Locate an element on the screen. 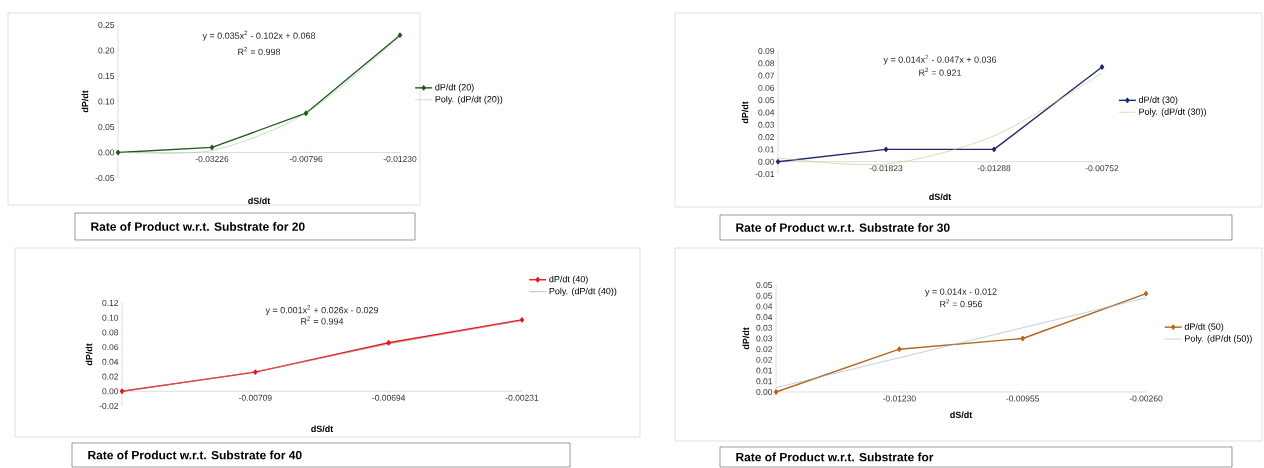 The width and height of the screenshot is (1264, 468). annotation: y = 0.014x - 0.012 is located at coordinates (961, 292).